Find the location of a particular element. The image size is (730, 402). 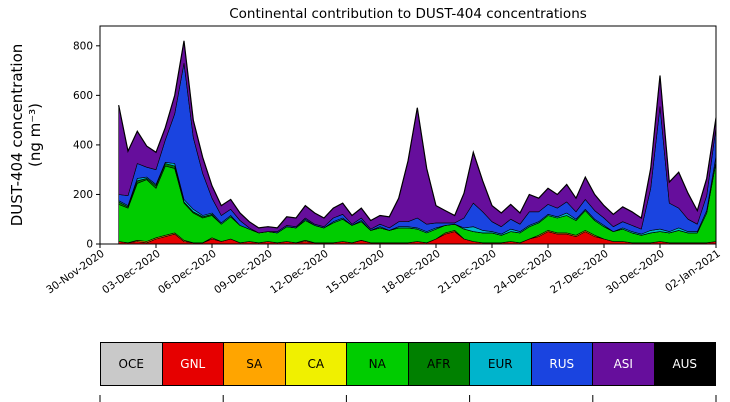

y-tick-label: 800 is located at coordinates (83, 46).